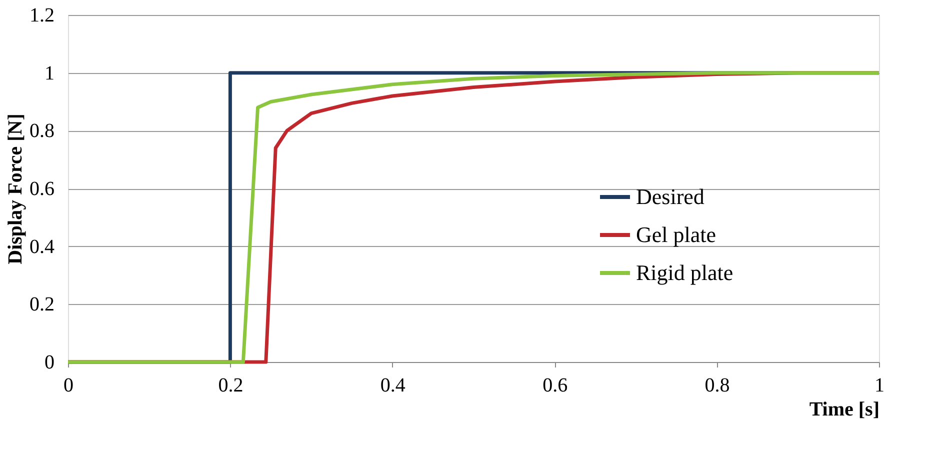 This screenshot has width=940, height=461. I want to click on x-axis-title: Time [s], so click(844, 409).